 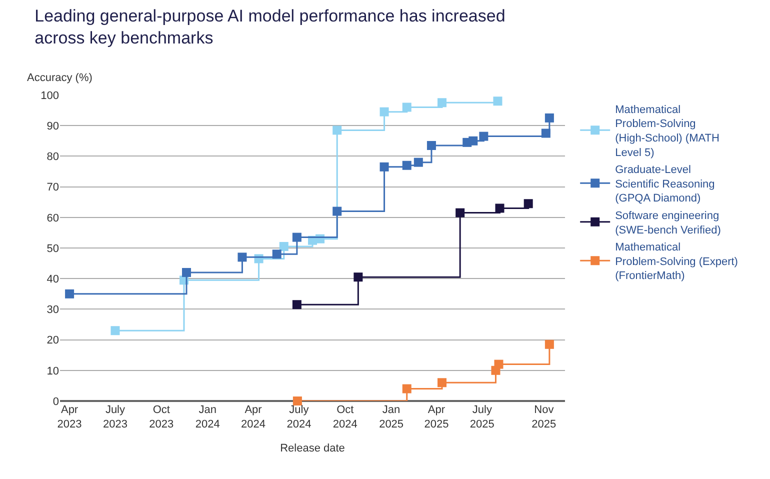 I want to click on y-tick-label: 0, so click(x=55, y=402).